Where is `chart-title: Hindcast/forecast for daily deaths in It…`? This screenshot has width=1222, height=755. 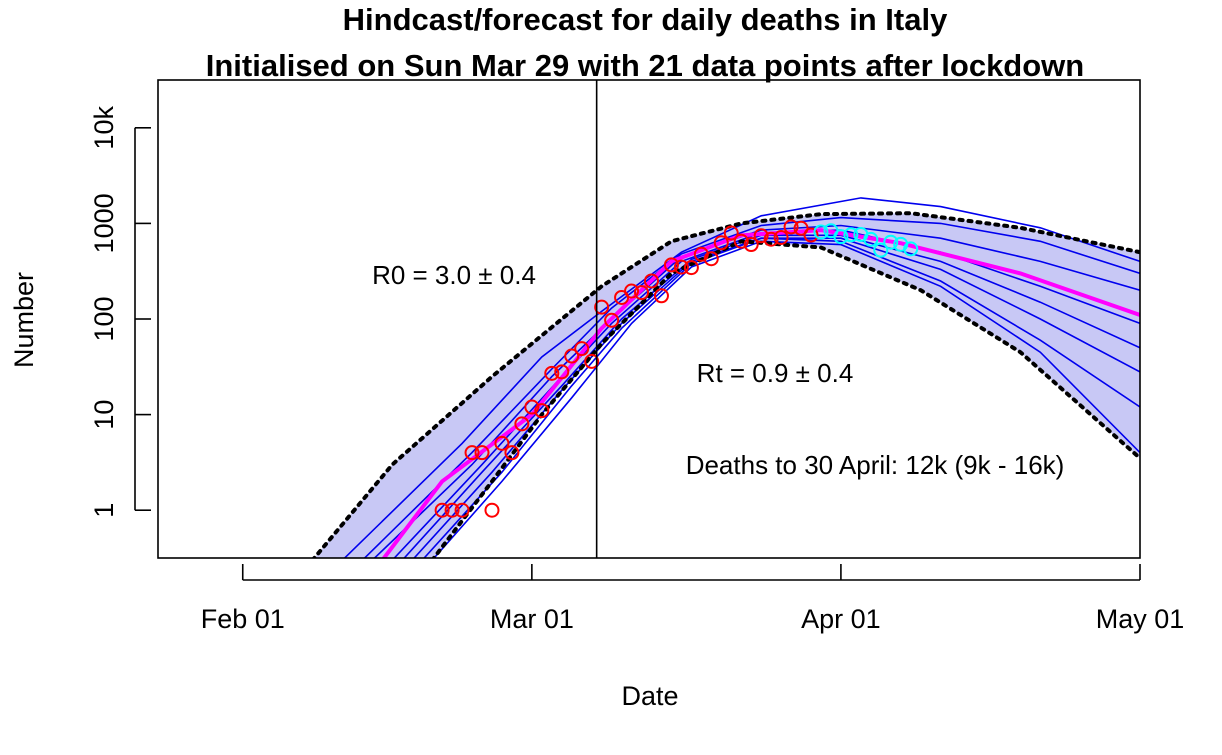 chart-title: Hindcast/forecast for daily deaths in It… is located at coordinates (645, 19).